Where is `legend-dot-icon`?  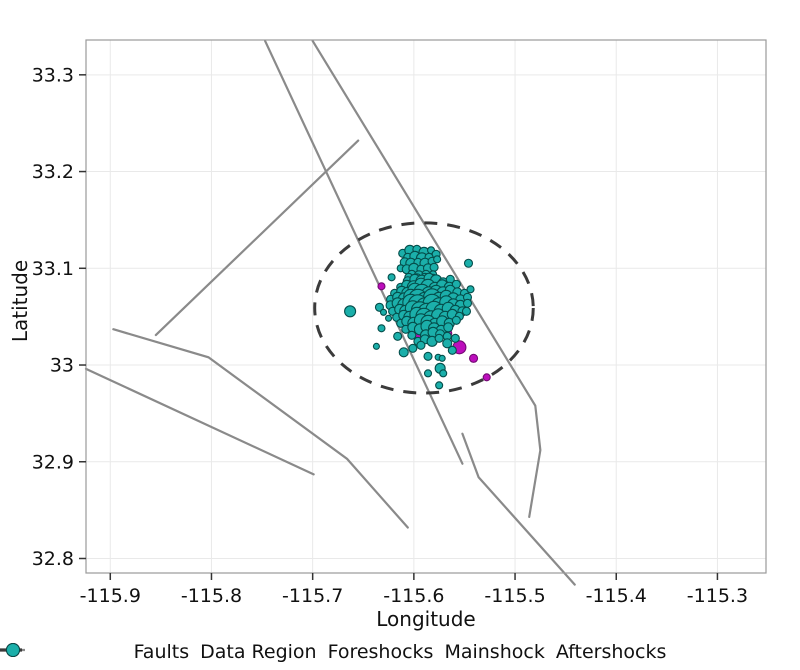 legend-dot-icon is located at coordinates (13, 650).